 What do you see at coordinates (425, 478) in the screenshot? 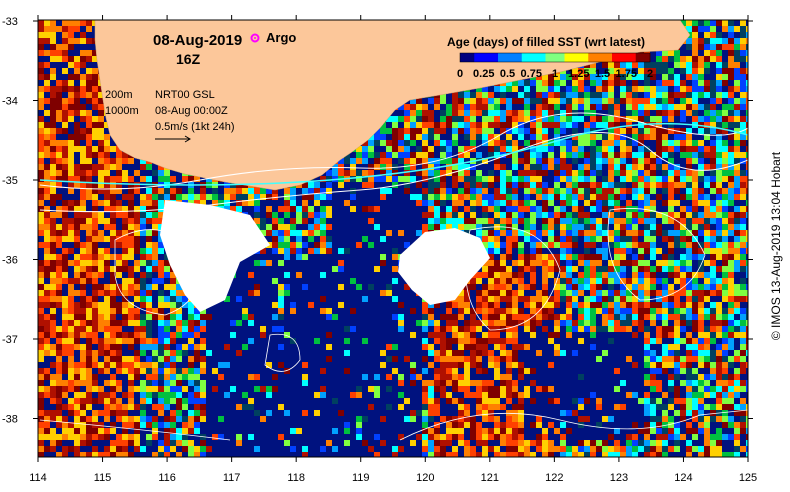
I see `lon-label: 120` at bounding box center [425, 478].